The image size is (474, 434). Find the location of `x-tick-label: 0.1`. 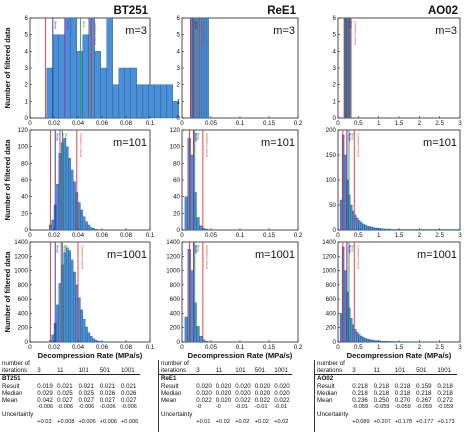

x-tick-label: 0.1 is located at coordinates (240, 123).